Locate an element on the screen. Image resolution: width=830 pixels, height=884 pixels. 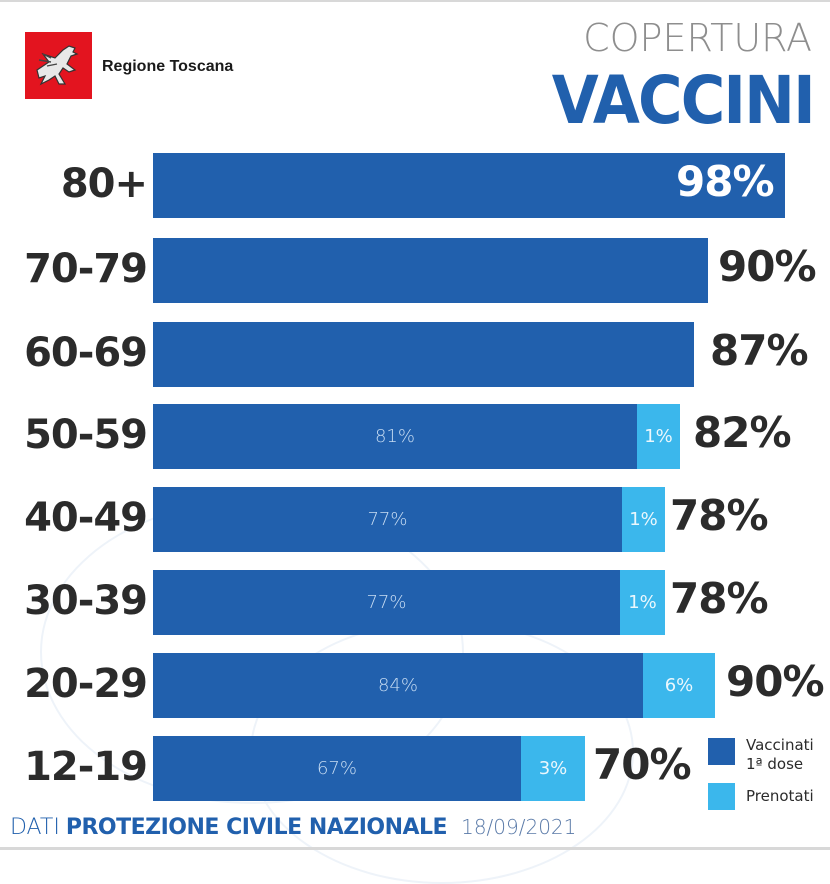
pegasus-icon is located at coordinates (57, 65).